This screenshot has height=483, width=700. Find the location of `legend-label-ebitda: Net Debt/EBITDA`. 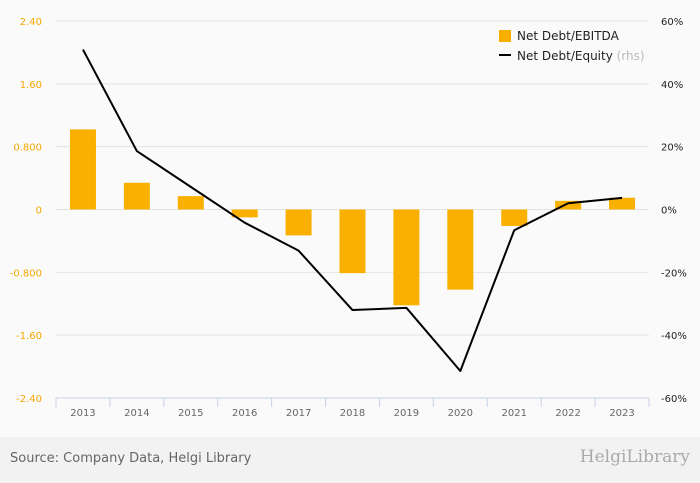

legend-label-ebitda: Net Debt/EBITDA is located at coordinates (568, 36).